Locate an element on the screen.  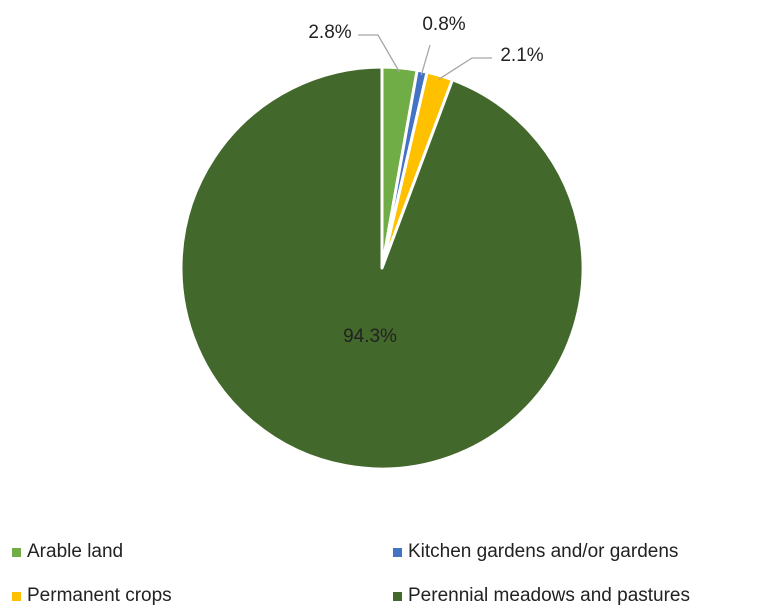
data-label-perennial-meadows-and-pastures: 94.3% is located at coordinates (370, 336).